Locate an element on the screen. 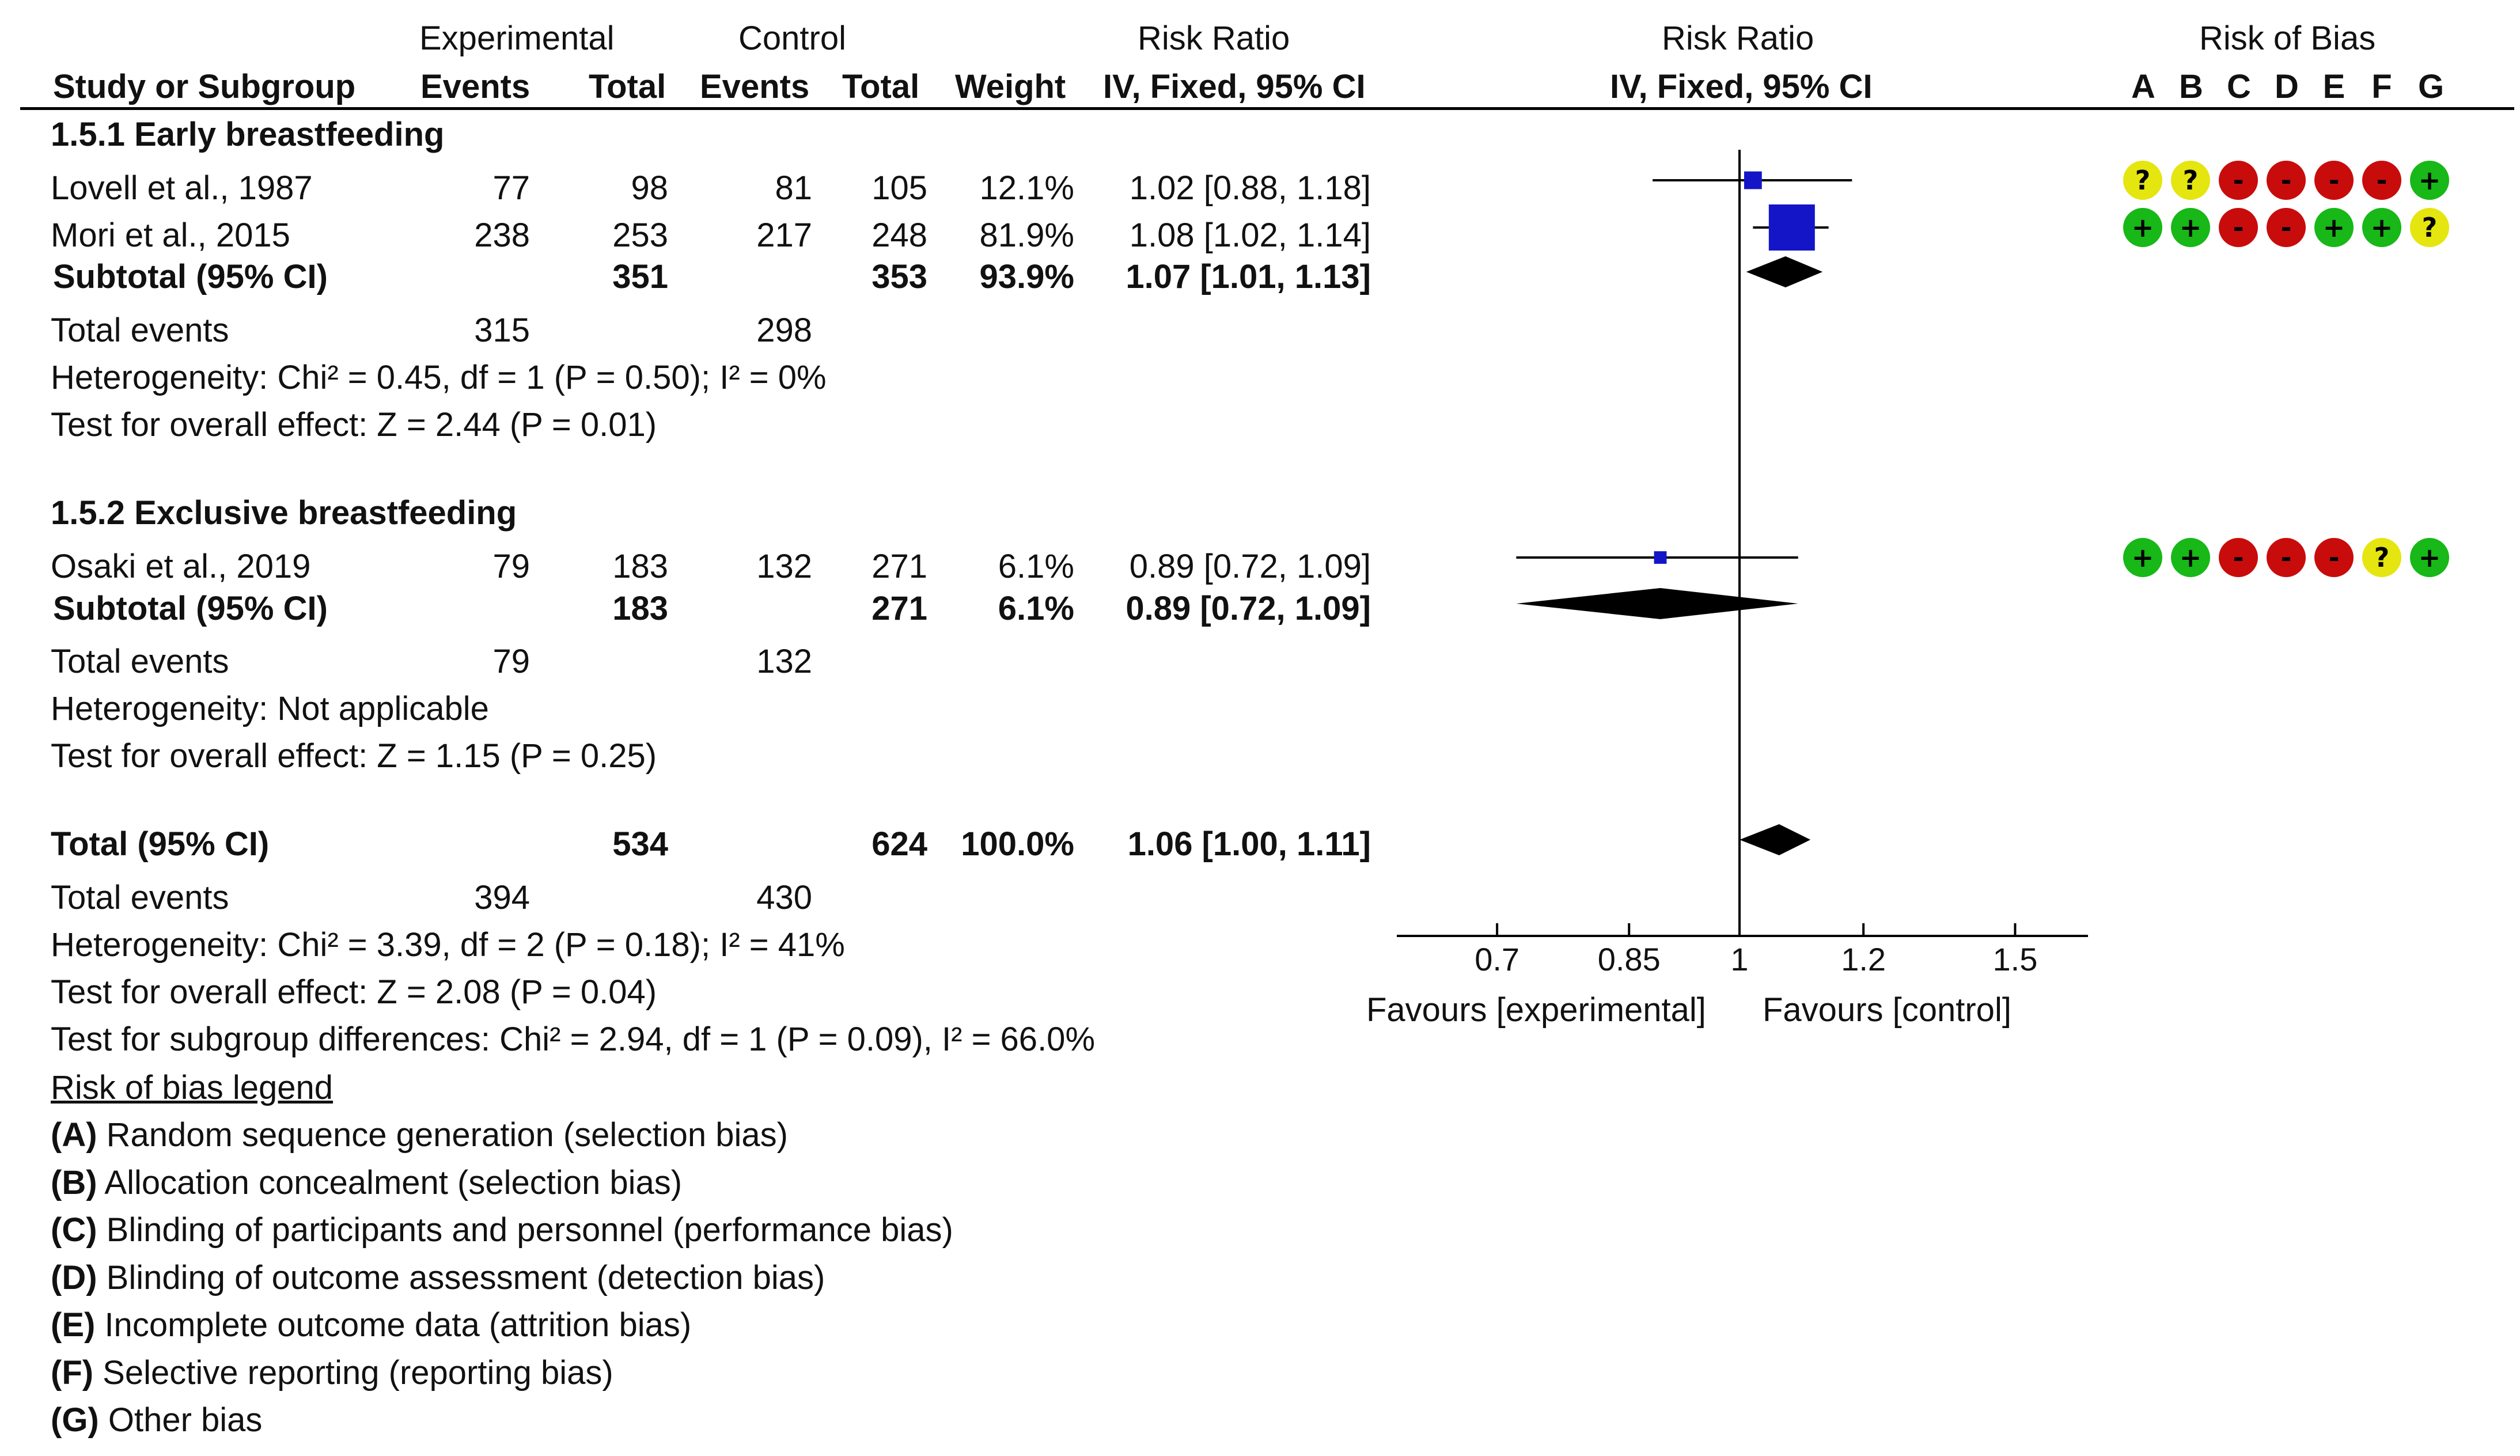 The width and height of the screenshot is (2520, 1456). total-events-label: Total events is located at coordinates (140, 661).